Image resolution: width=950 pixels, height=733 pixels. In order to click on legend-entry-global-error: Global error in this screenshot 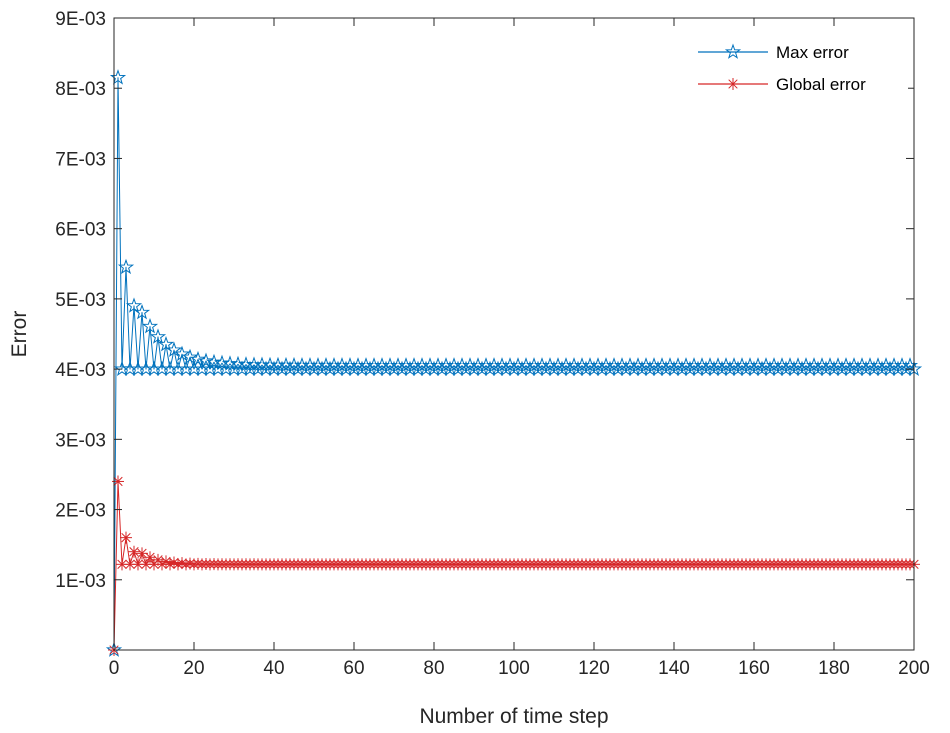, I will do `click(782, 84)`.